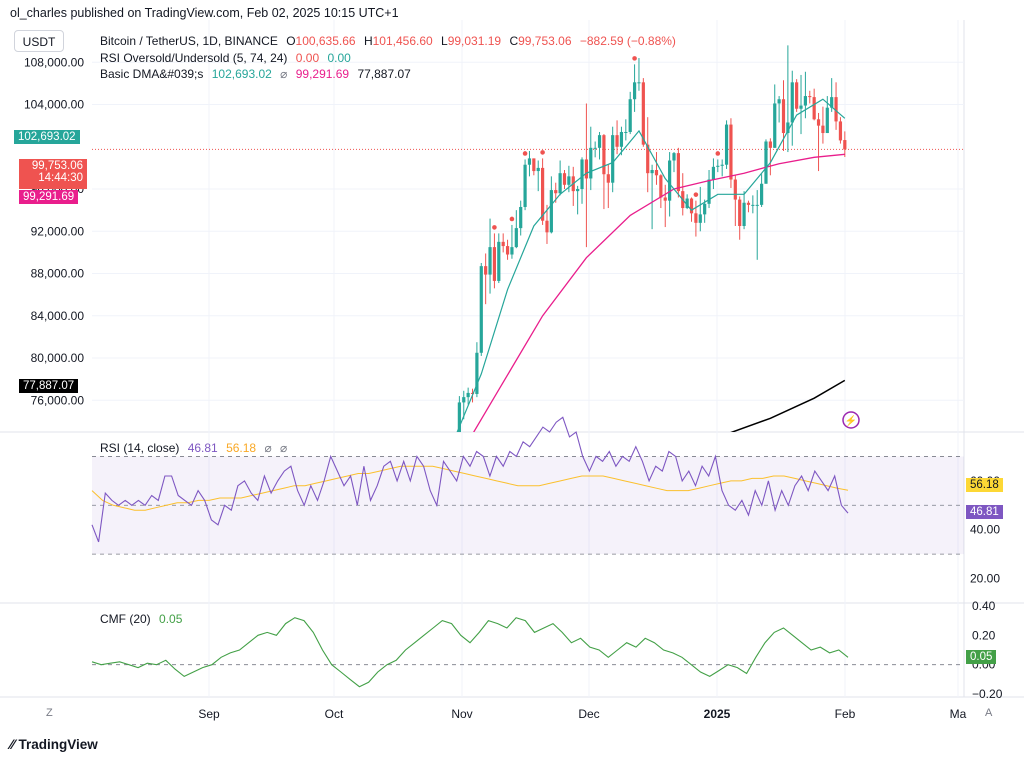 This screenshot has height=760, width=1024. What do you see at coordinates (12, 744) in the screenshot?
I see `tradingview-logo-icon: ⁄⁄` at bounding box center [12, 744].